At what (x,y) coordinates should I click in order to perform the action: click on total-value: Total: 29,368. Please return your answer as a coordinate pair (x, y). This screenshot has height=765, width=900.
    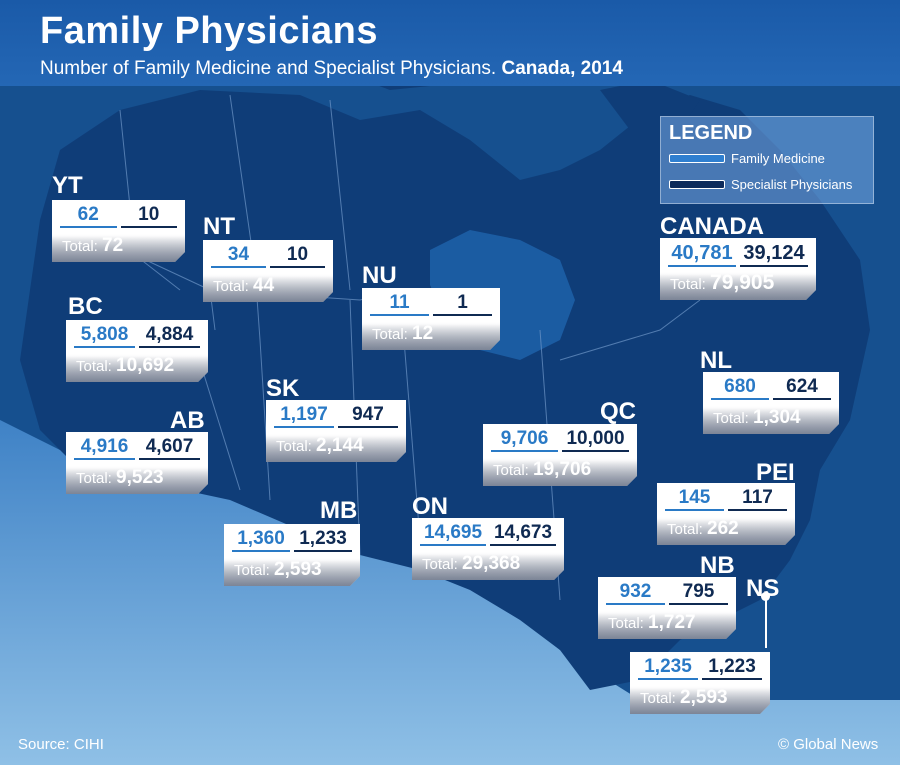
    Looking at the image, I should click on (471, 564).